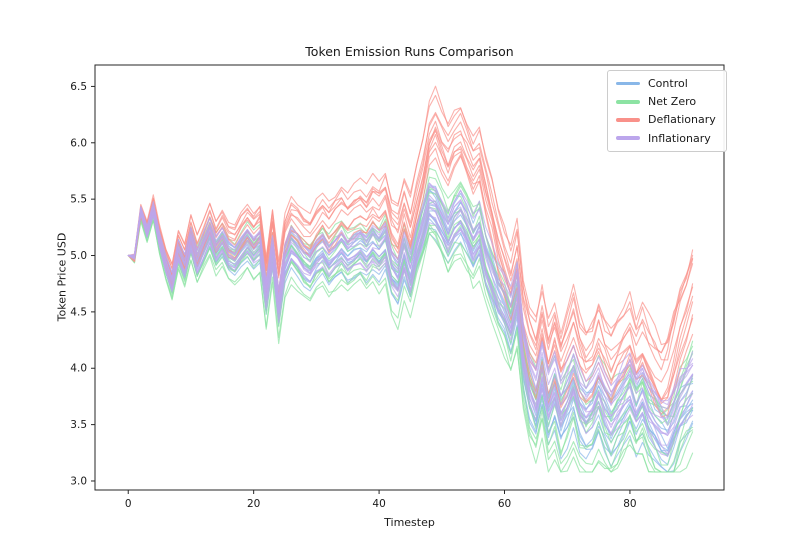  I want to click on y-axis-label: Token Price USD, so click(62, 277).